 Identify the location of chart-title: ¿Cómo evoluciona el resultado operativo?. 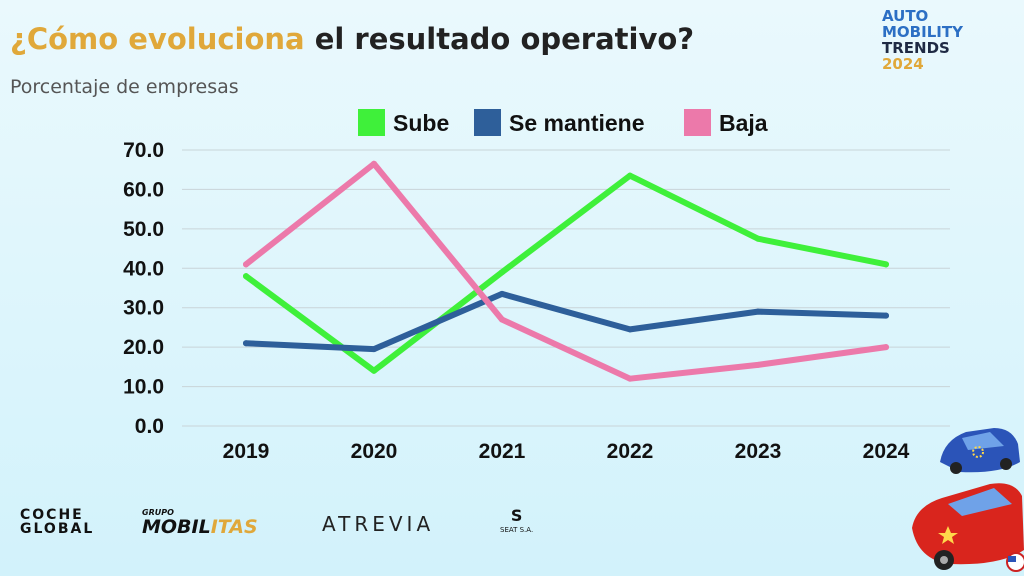
(352, 39).